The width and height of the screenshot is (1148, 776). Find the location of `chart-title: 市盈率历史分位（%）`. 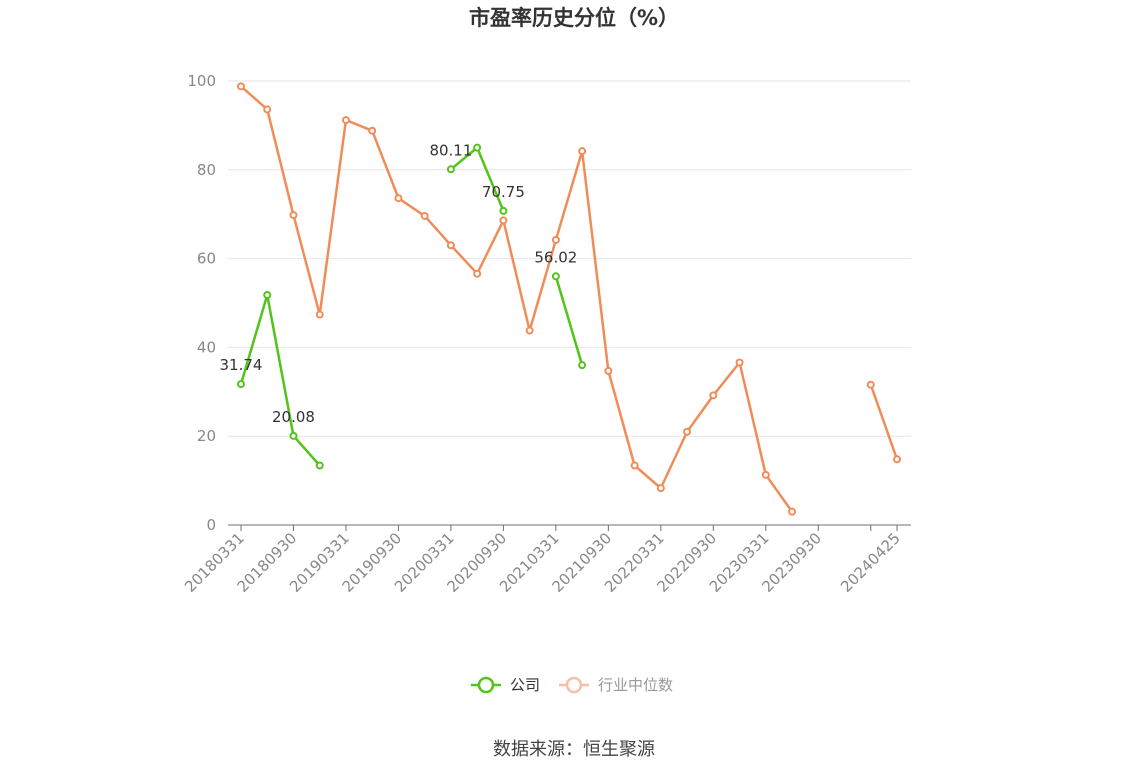

chart-title: 市盈率历史分位（%） is located at coordinates (574, 18).